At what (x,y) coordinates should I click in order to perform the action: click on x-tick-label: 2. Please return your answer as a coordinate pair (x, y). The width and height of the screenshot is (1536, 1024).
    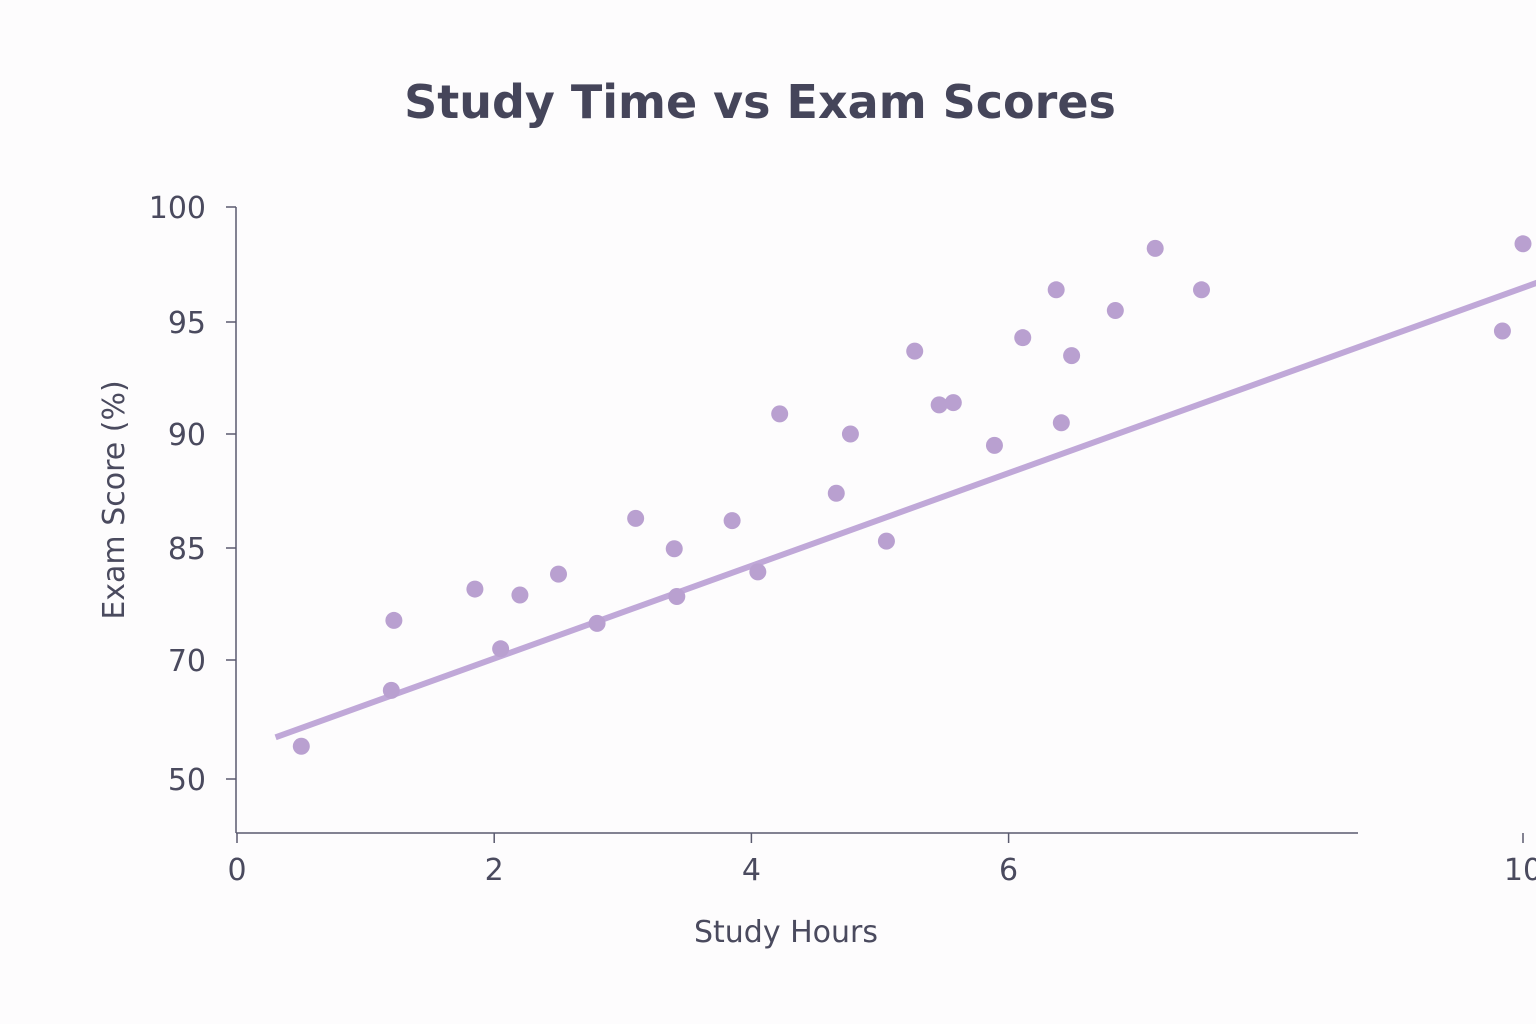
    Looking at the image, I should click on (494, 870).